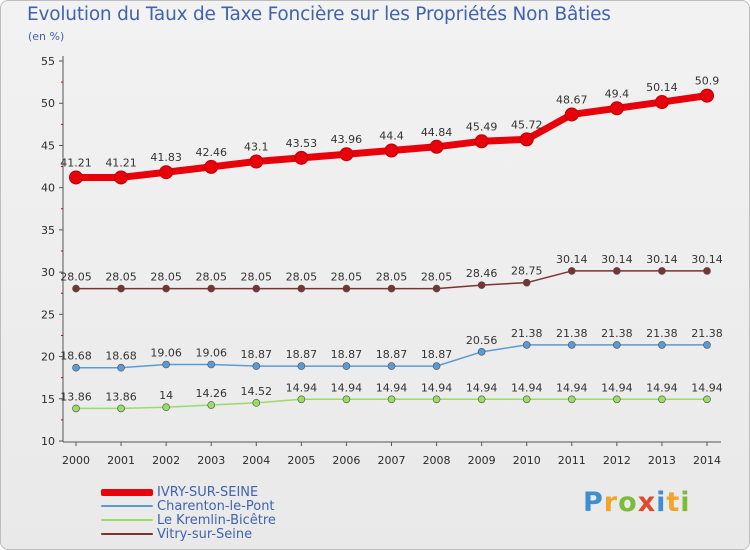 Image resolution: width=750 pixels, height=550 pixels. I want to click on data-label: 44.4, so click(391, 136).